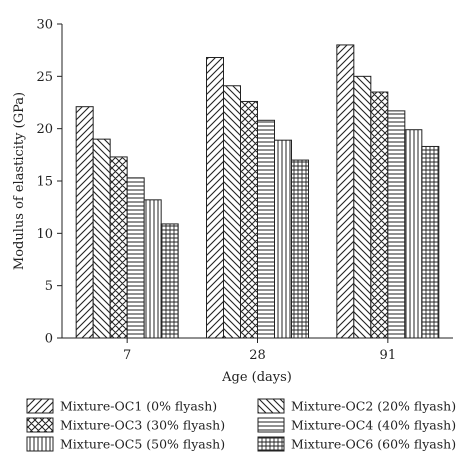 The height and width of the screenshot is (474, 474). I want to click on legend-swatch-oc5, so click(40, 444).